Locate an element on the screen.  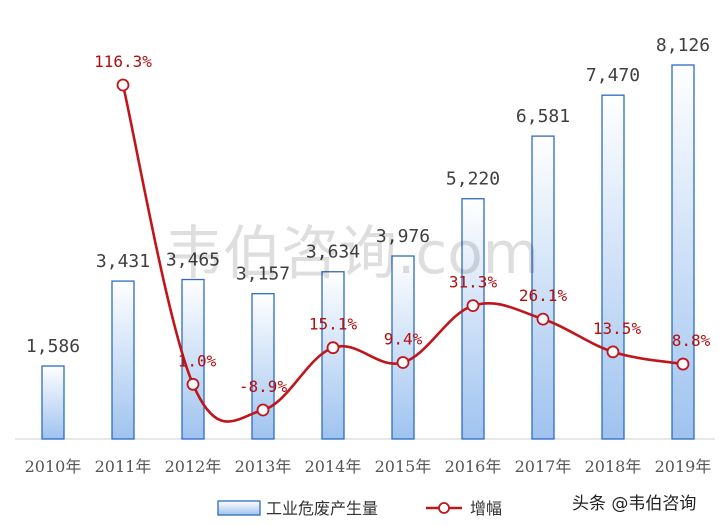
legend-swatch-marker is located at coordinates (444, 508).